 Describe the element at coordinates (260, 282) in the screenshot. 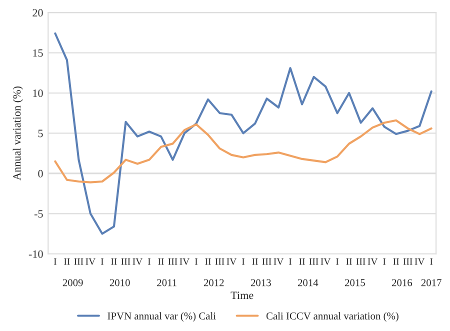

I see `text: 2013` at that location.